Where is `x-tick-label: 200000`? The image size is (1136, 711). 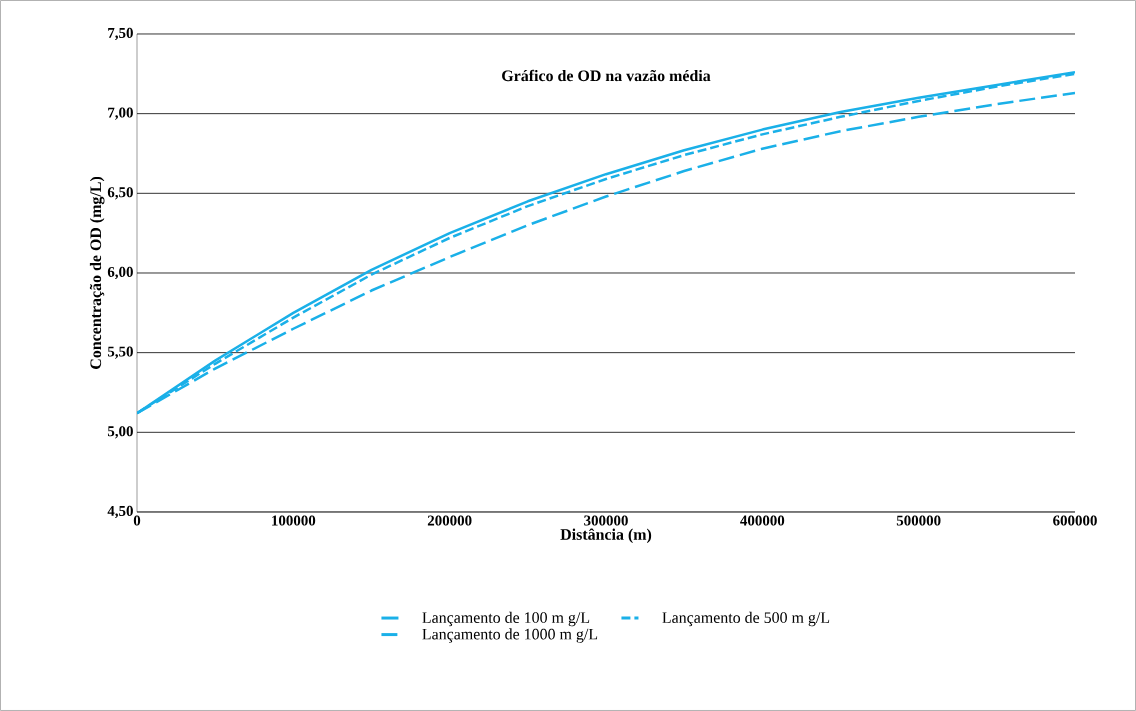
x-tick-label: 200000 is located at coordinates (449, 520).